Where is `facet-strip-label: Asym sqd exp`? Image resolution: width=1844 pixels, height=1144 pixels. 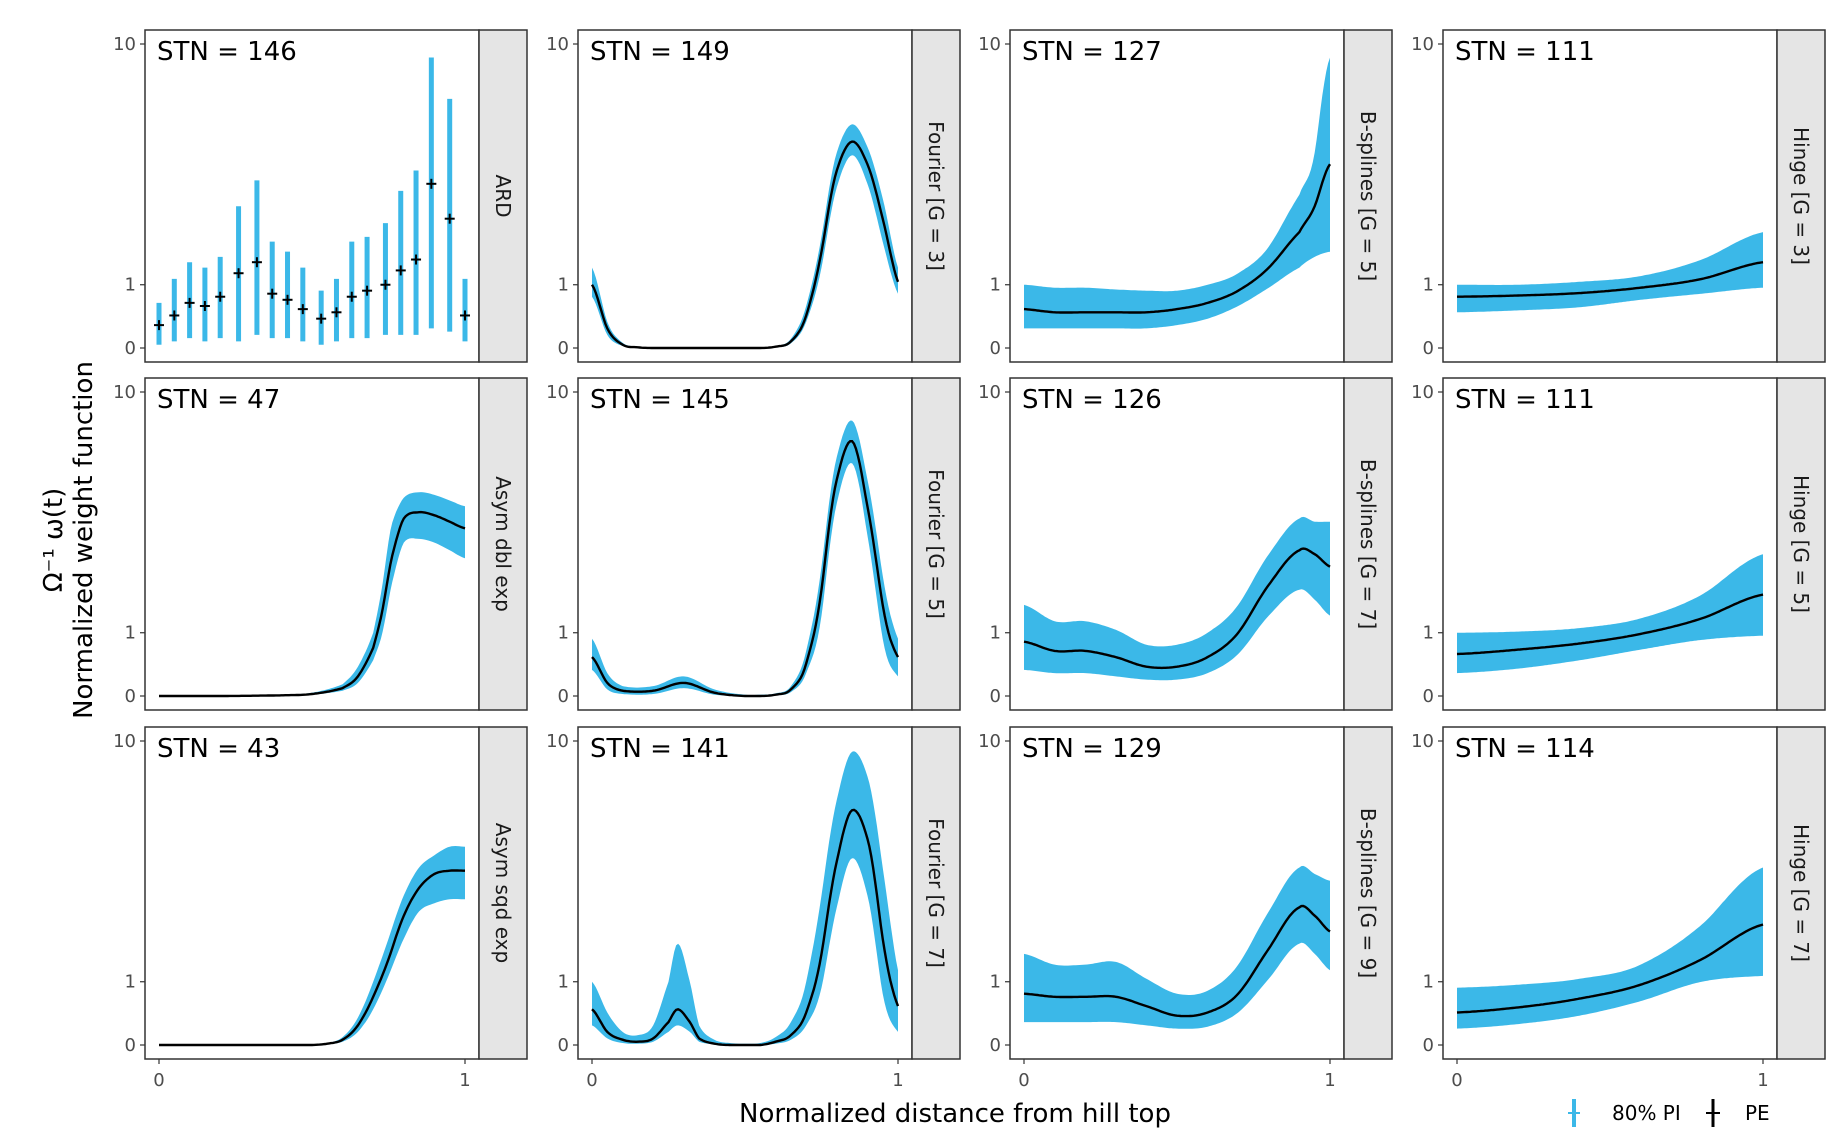
facet-strip-label: Asym sqd exp is located at coordinates (503, 893).